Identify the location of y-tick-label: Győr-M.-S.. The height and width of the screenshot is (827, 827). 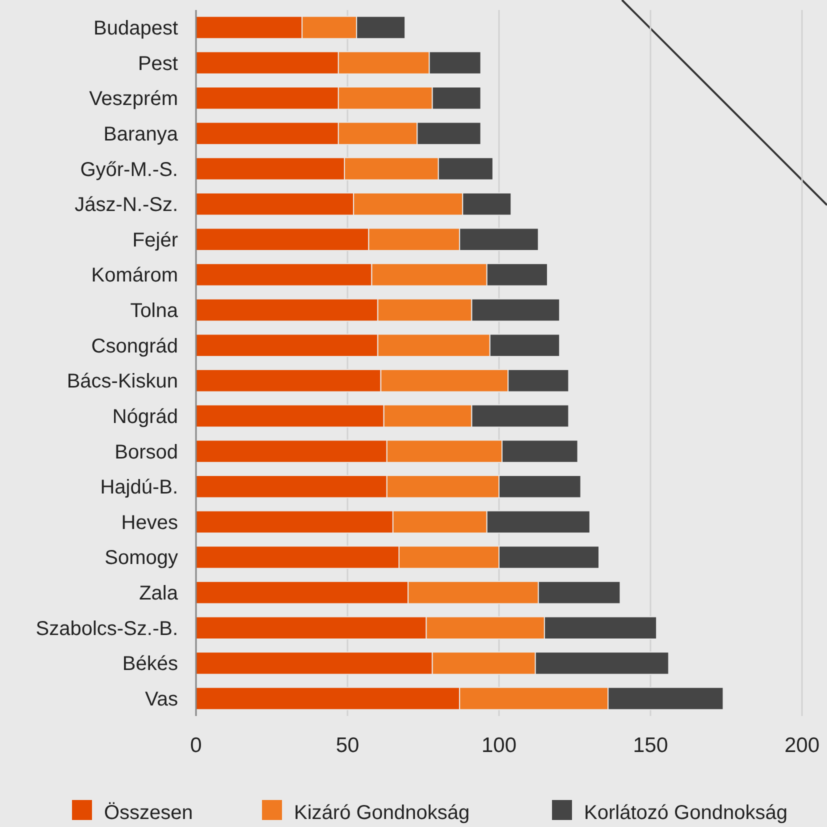
(129, 169).